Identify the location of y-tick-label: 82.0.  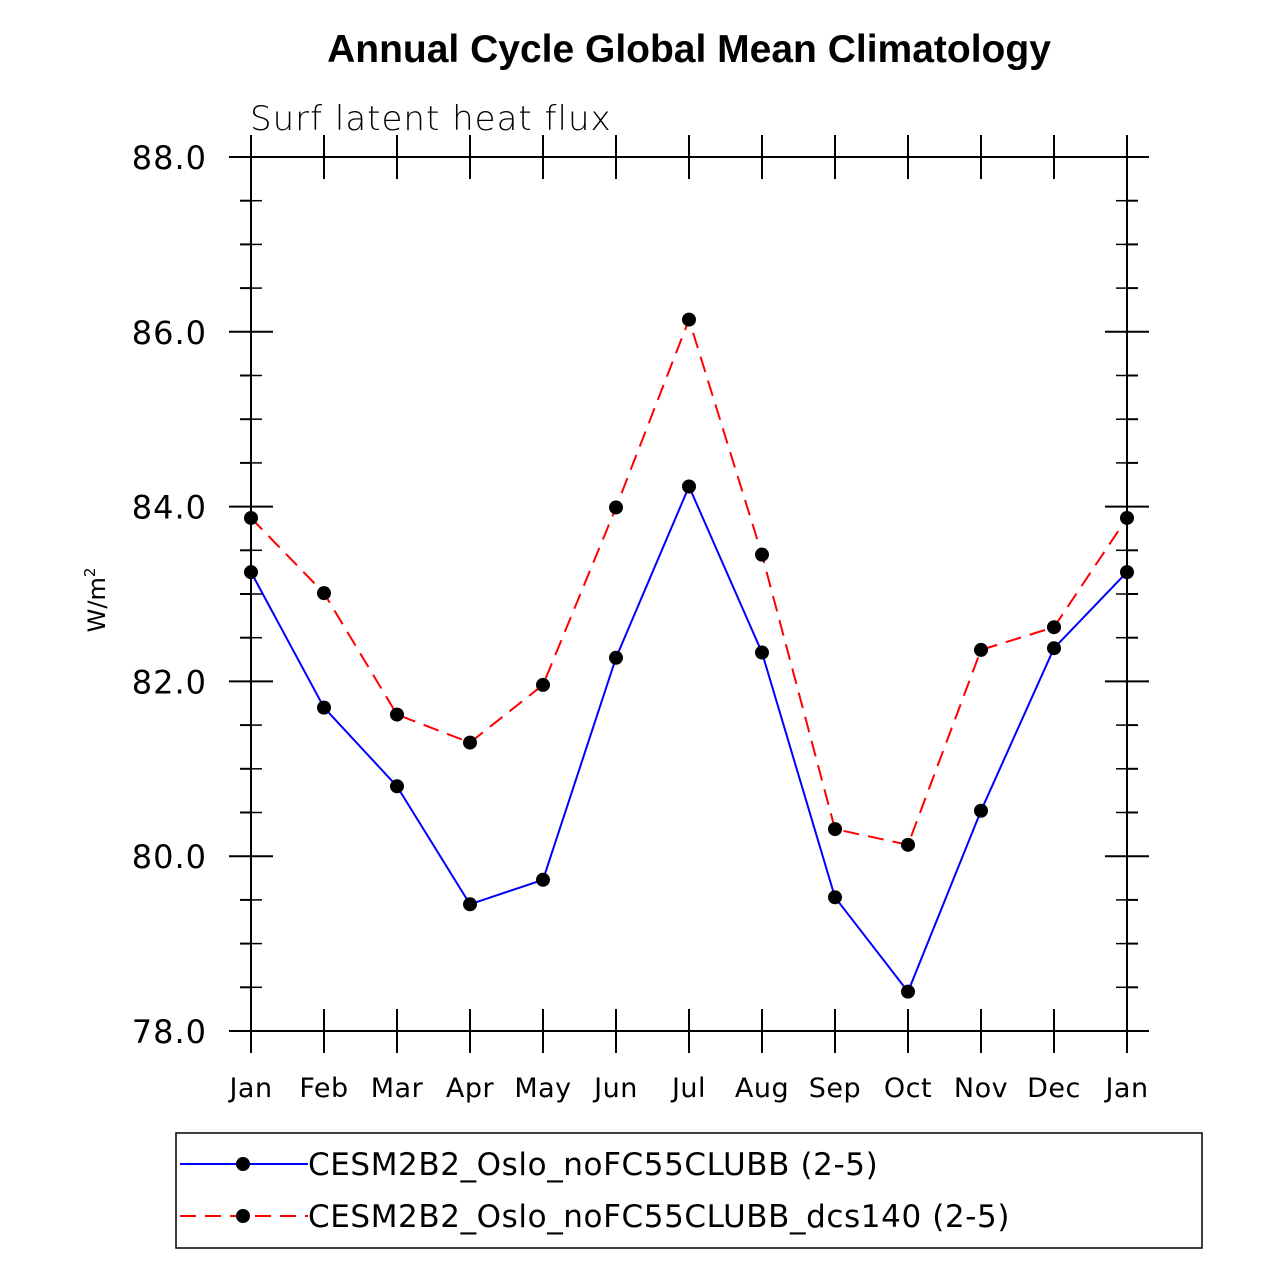
(169, 682).